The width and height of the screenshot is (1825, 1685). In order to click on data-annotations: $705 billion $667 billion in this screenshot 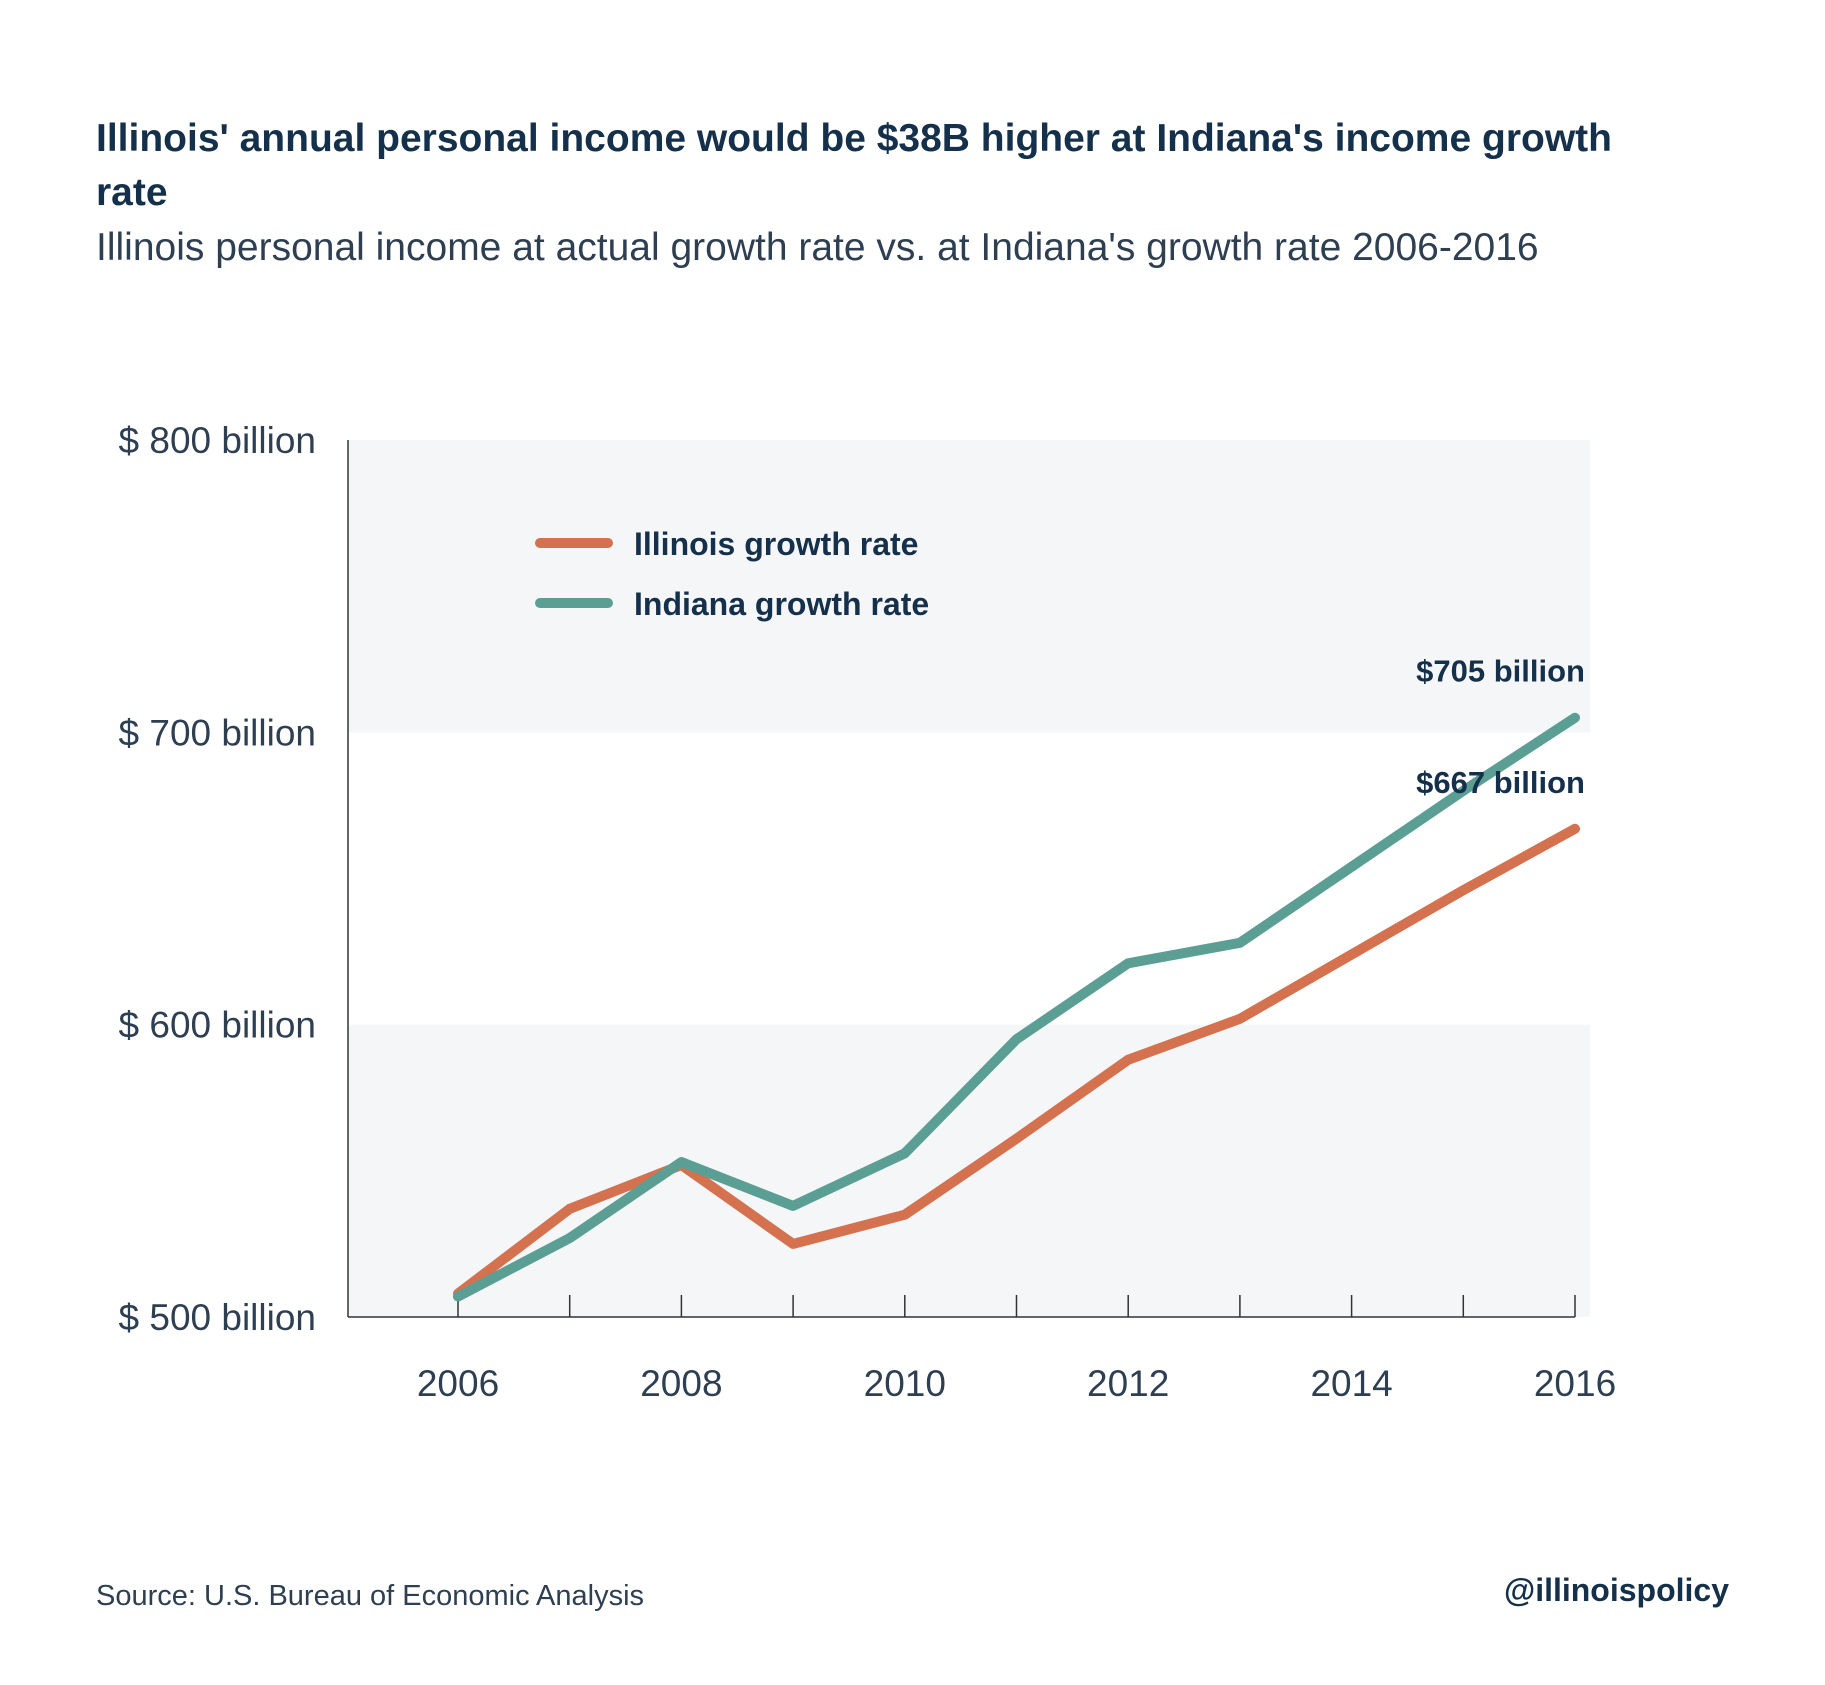, I will do `click(1500, 727)`.